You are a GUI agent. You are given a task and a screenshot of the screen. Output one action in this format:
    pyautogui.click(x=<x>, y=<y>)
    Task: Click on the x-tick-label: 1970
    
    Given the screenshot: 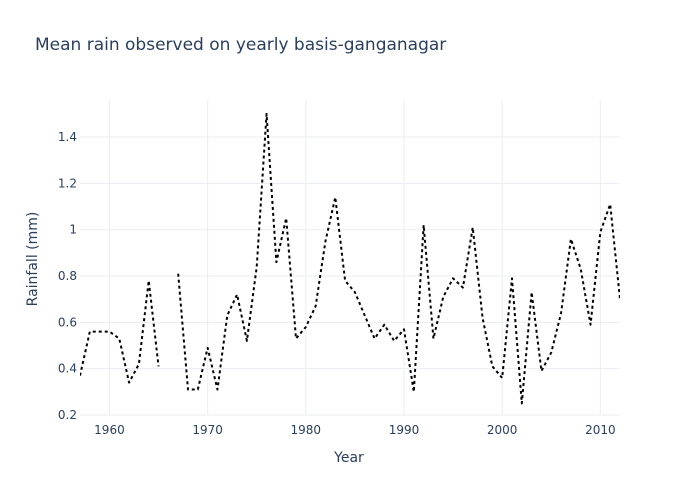 What is the action you would take?
    pyautogui.click(x=207, y=430)
    